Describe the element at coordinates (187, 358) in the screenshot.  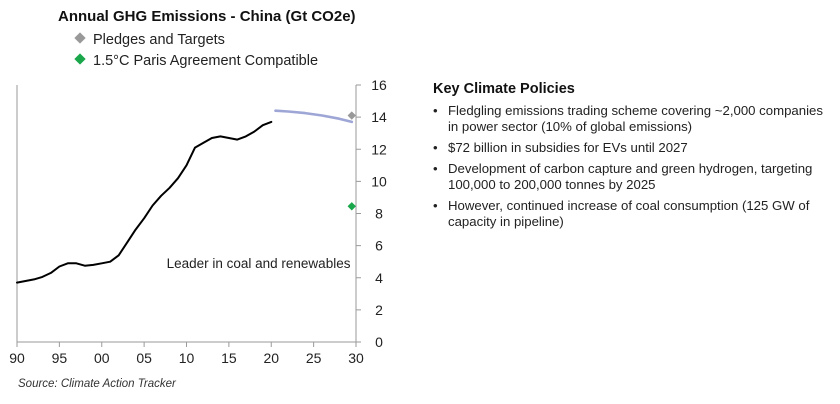
I see `x-tick-label: 10` at that location.